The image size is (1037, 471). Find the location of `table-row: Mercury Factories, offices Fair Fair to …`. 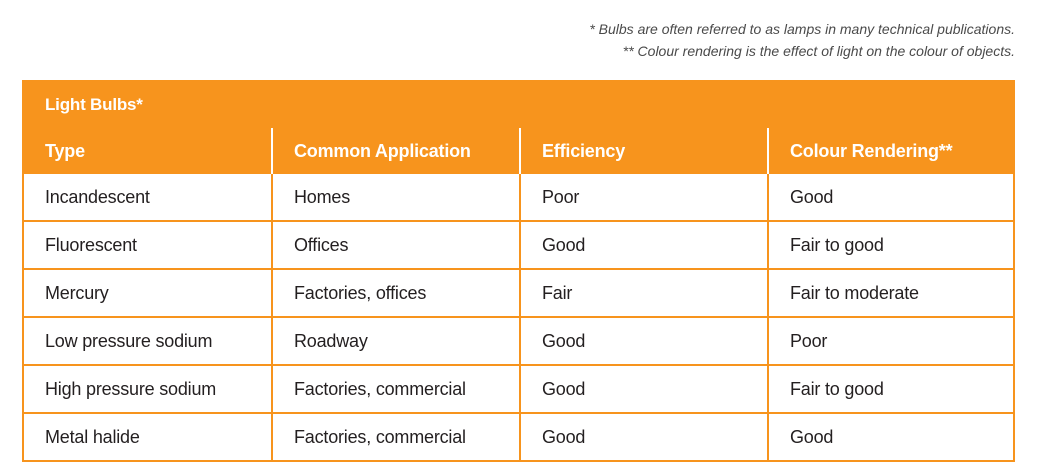

table-row: Mercury Factories, offices Fair Fair to … is located at coordinates (518, 292).